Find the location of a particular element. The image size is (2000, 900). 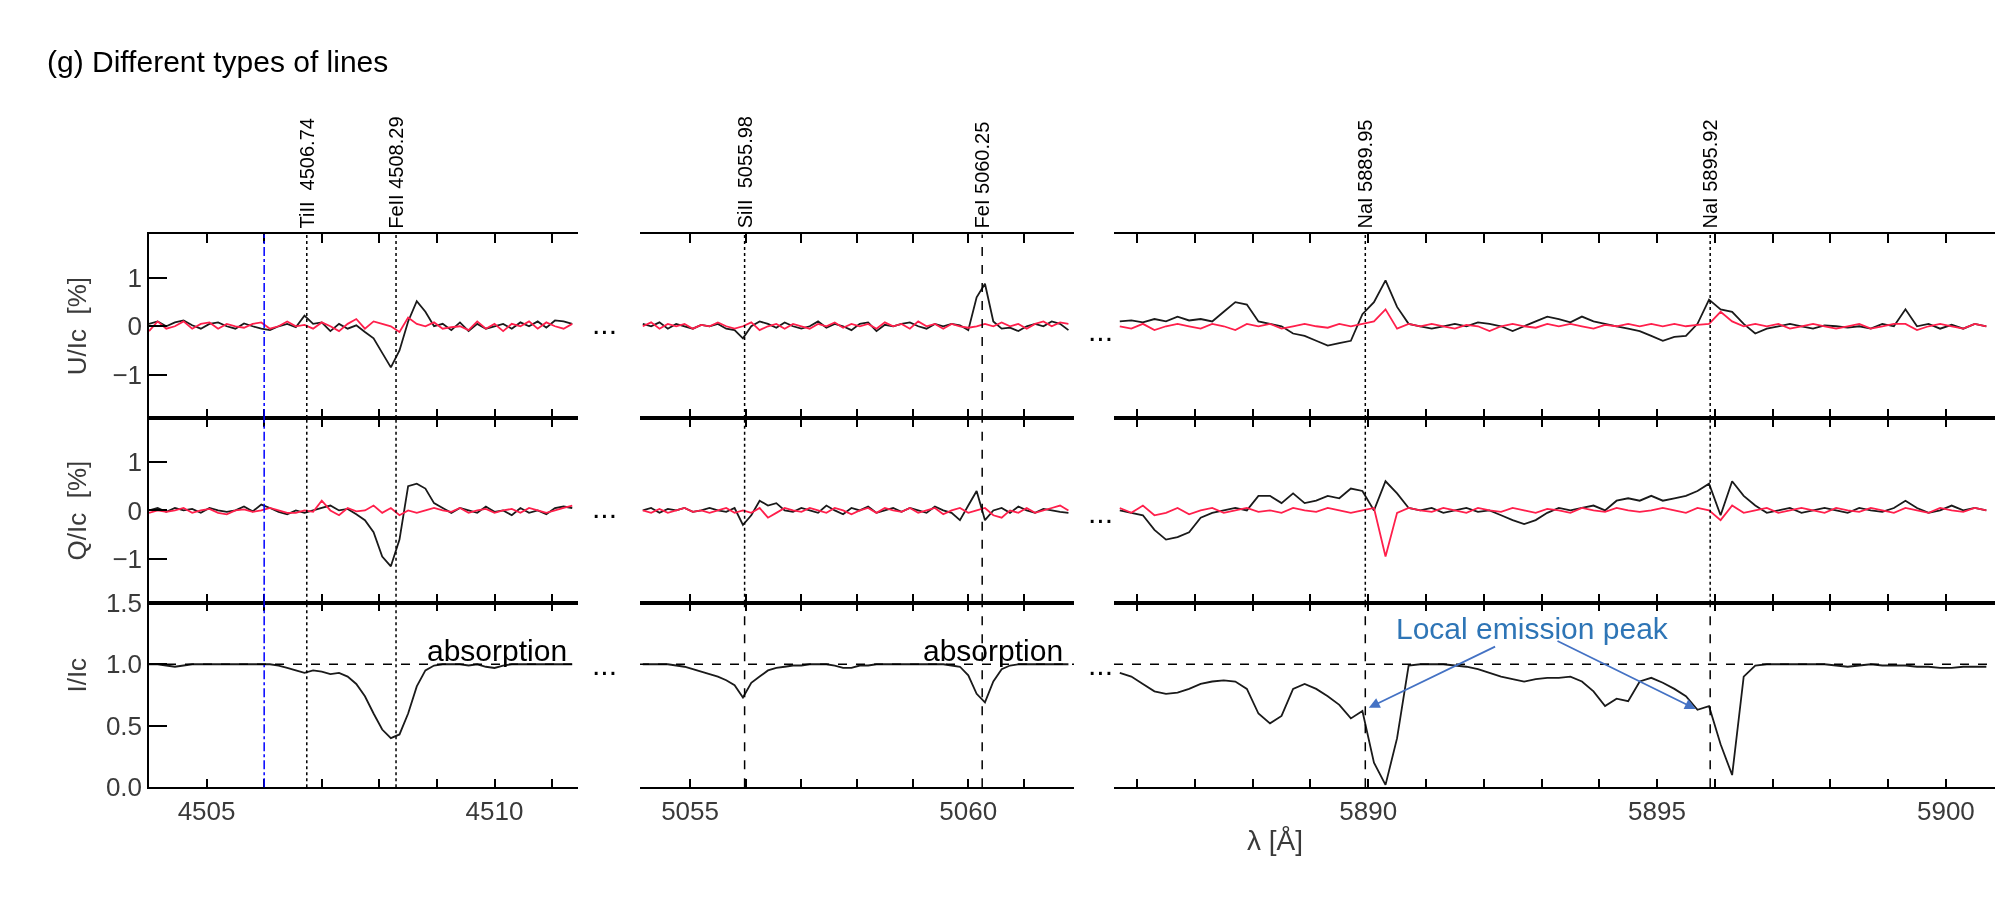

x-tick-label: 5060 is located at coordinates (968, 811).